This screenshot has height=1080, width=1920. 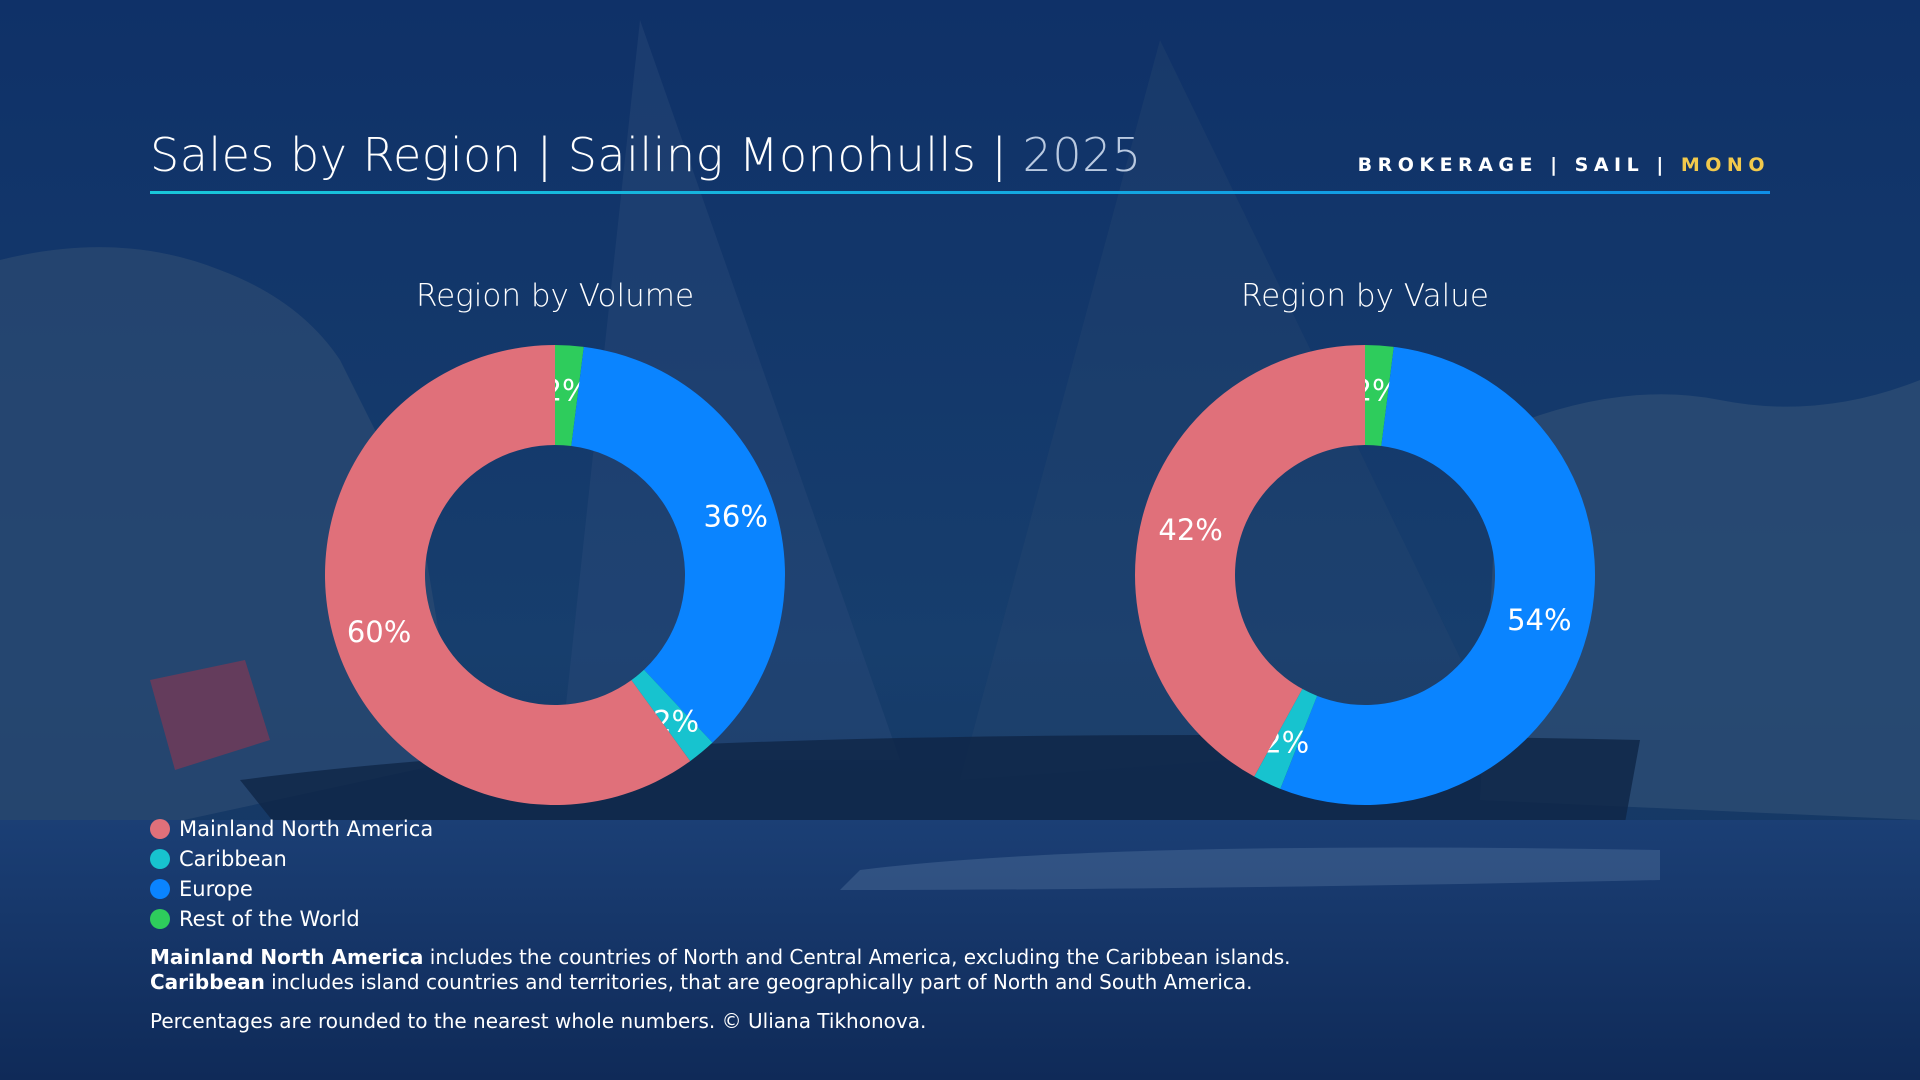 I want to click on title-divider, so click(x=960, y=192).